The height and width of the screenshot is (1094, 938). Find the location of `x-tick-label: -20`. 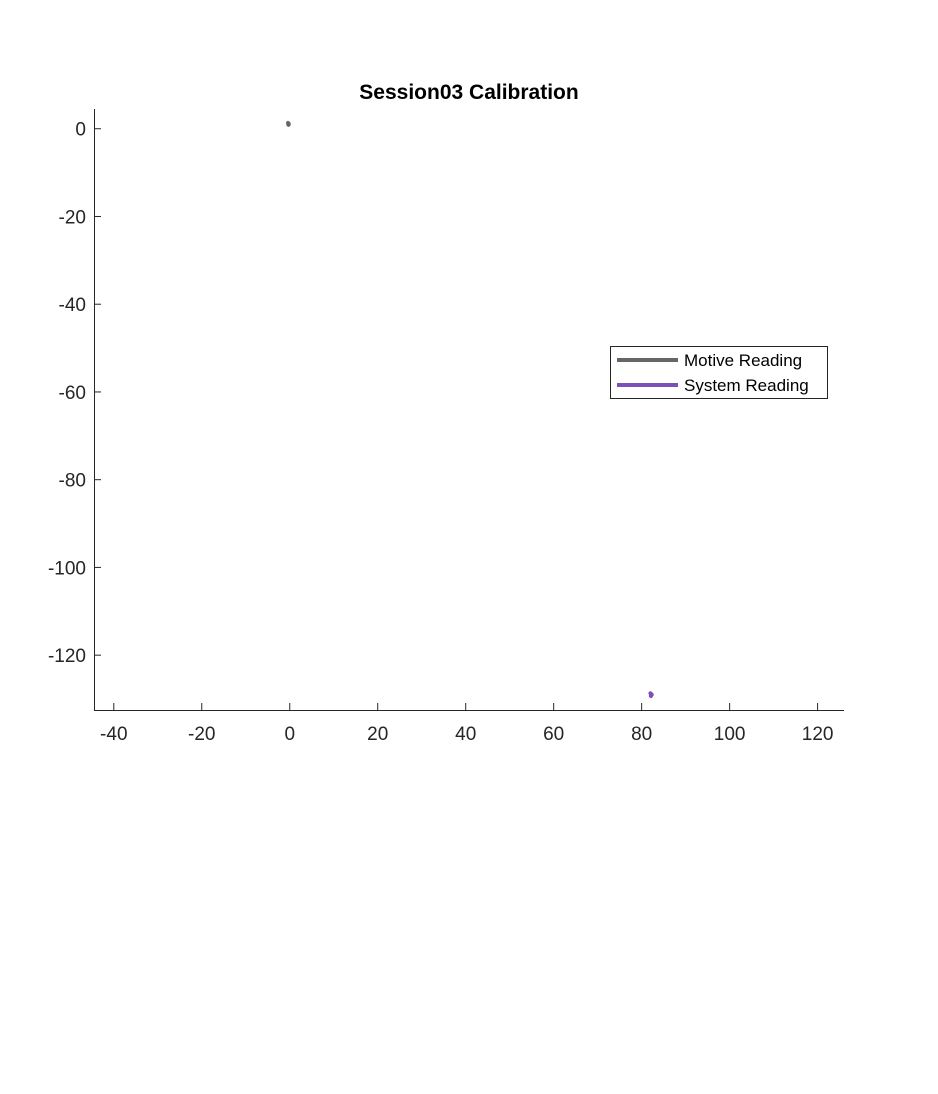

x-tick-label: -20 is located at coordinates (201, 734).